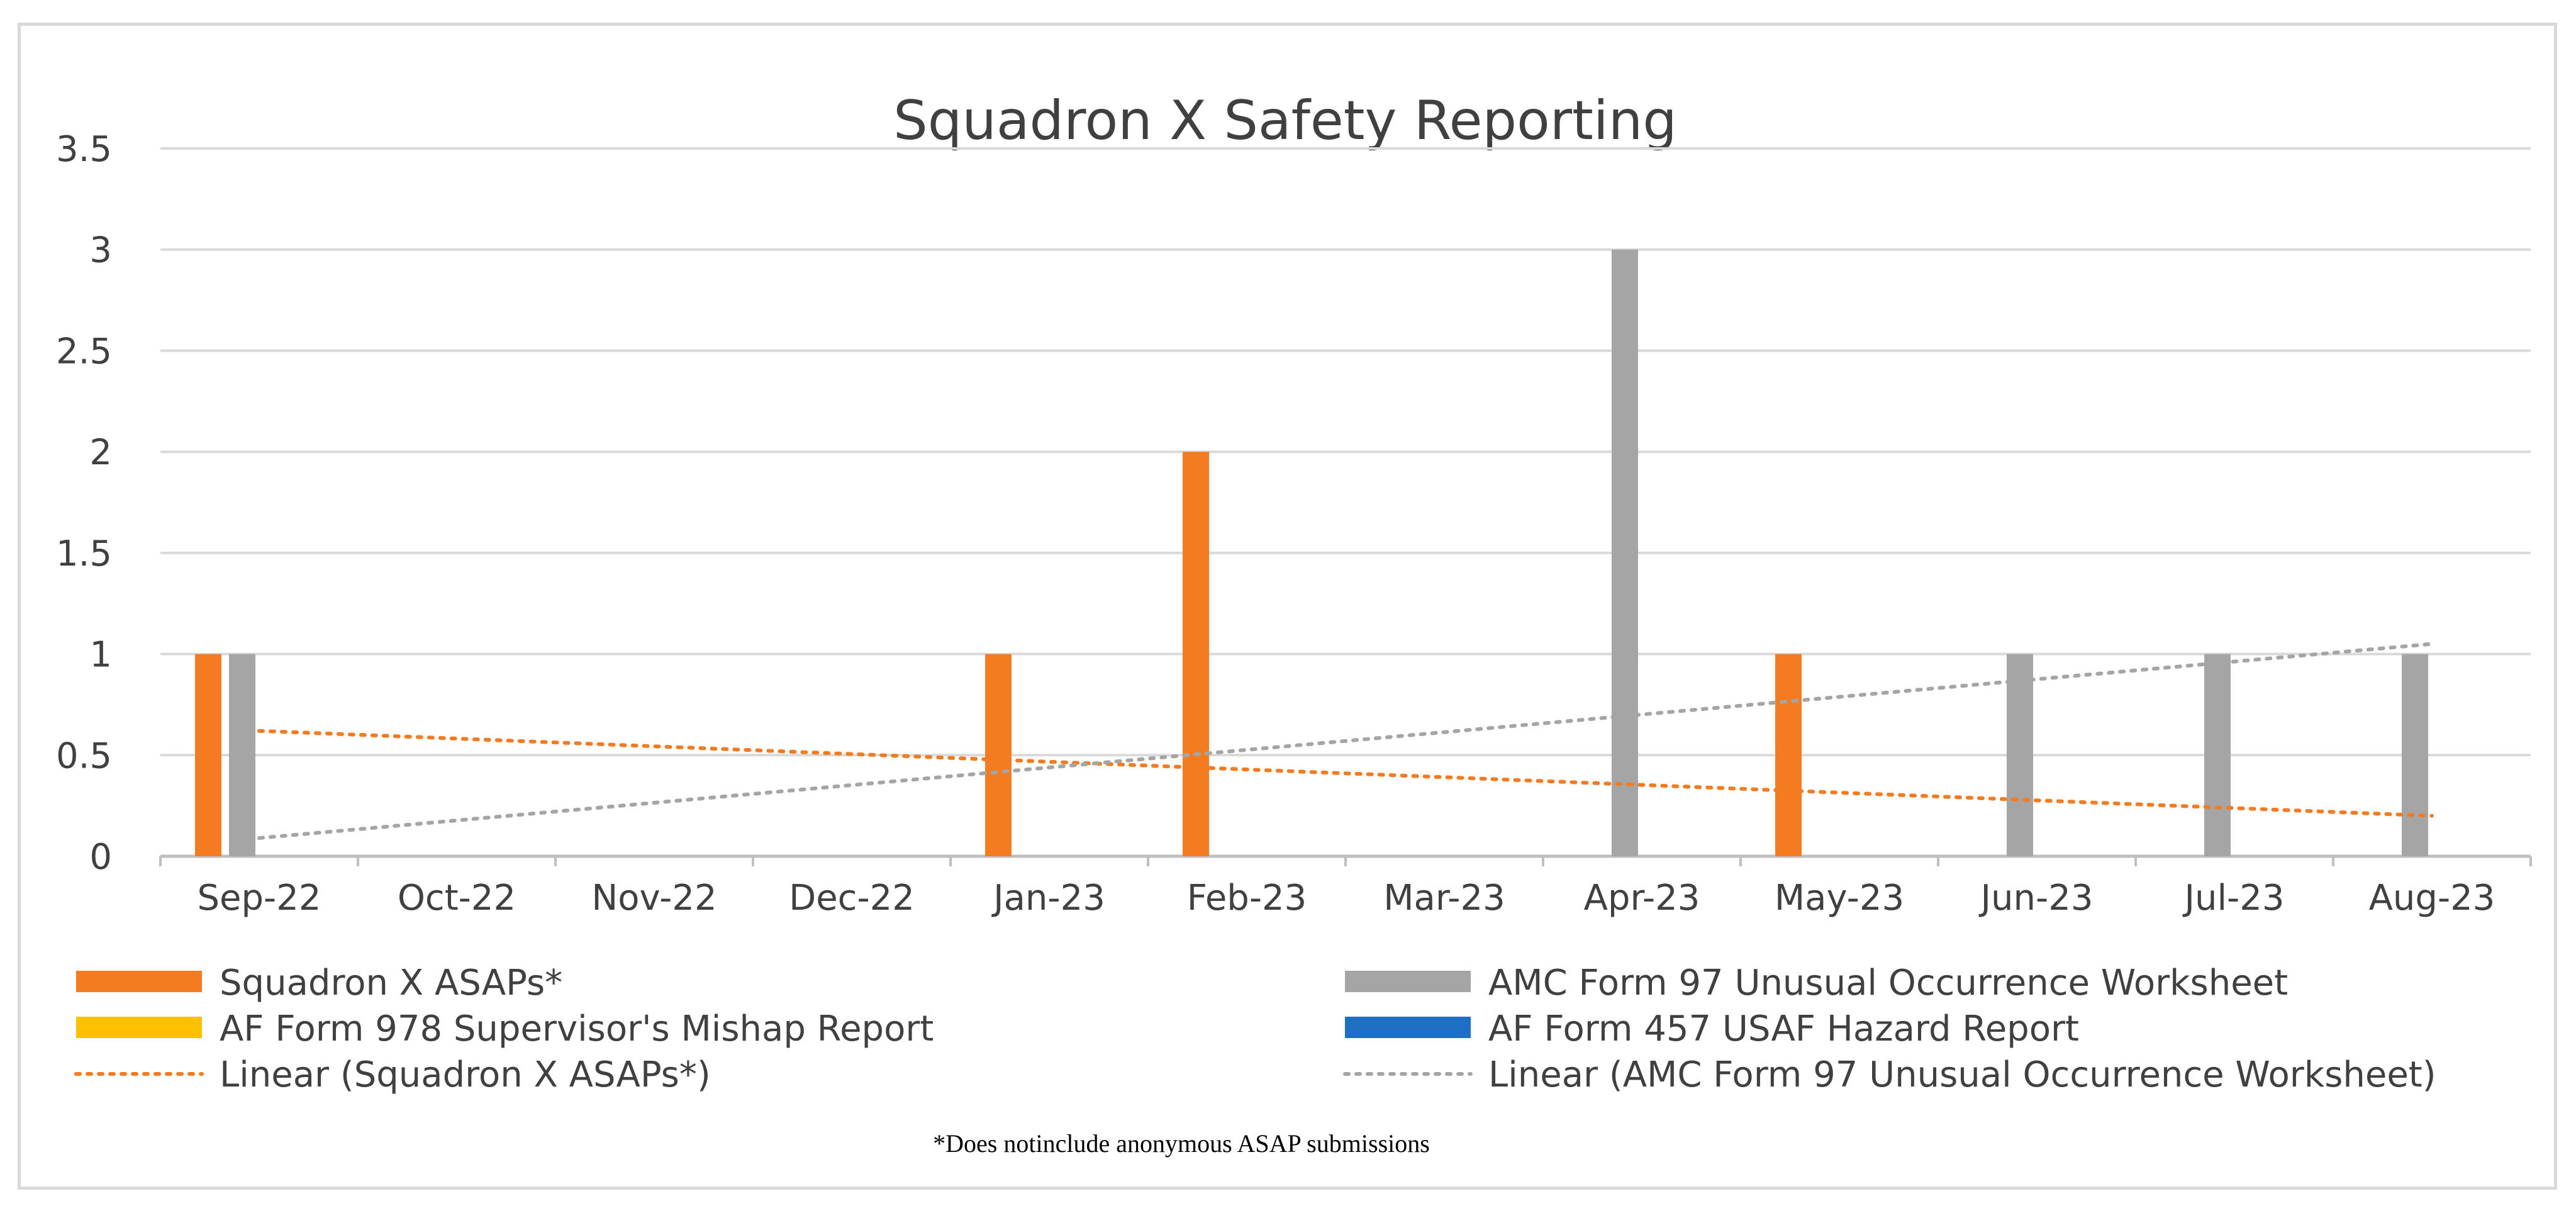  I want to click on x-tick-label: Apr-23, so click(1642, 898).